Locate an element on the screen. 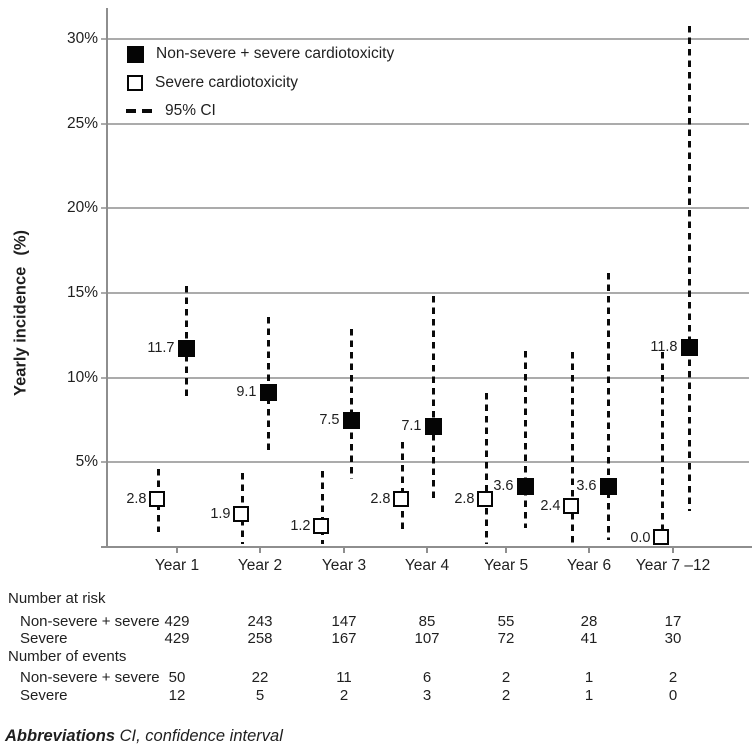  x-category-label: Year 1 is located at coordinates (177, 565).